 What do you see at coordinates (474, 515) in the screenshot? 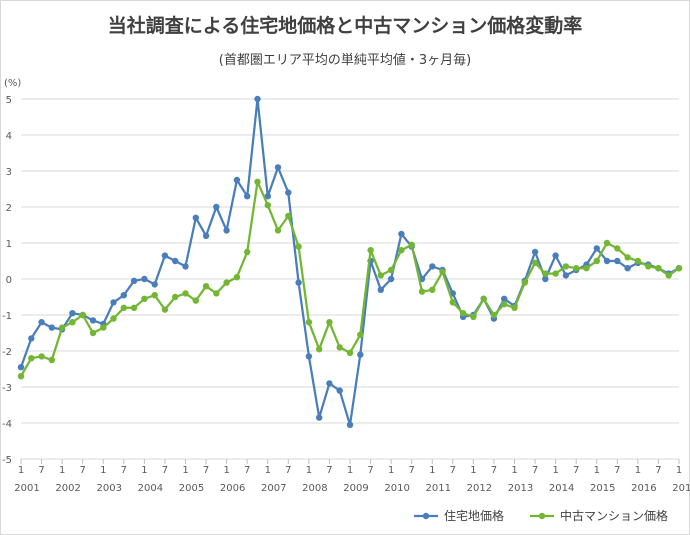
I see `legend-label: 住宅地価格` at bounding box center [474, 515].